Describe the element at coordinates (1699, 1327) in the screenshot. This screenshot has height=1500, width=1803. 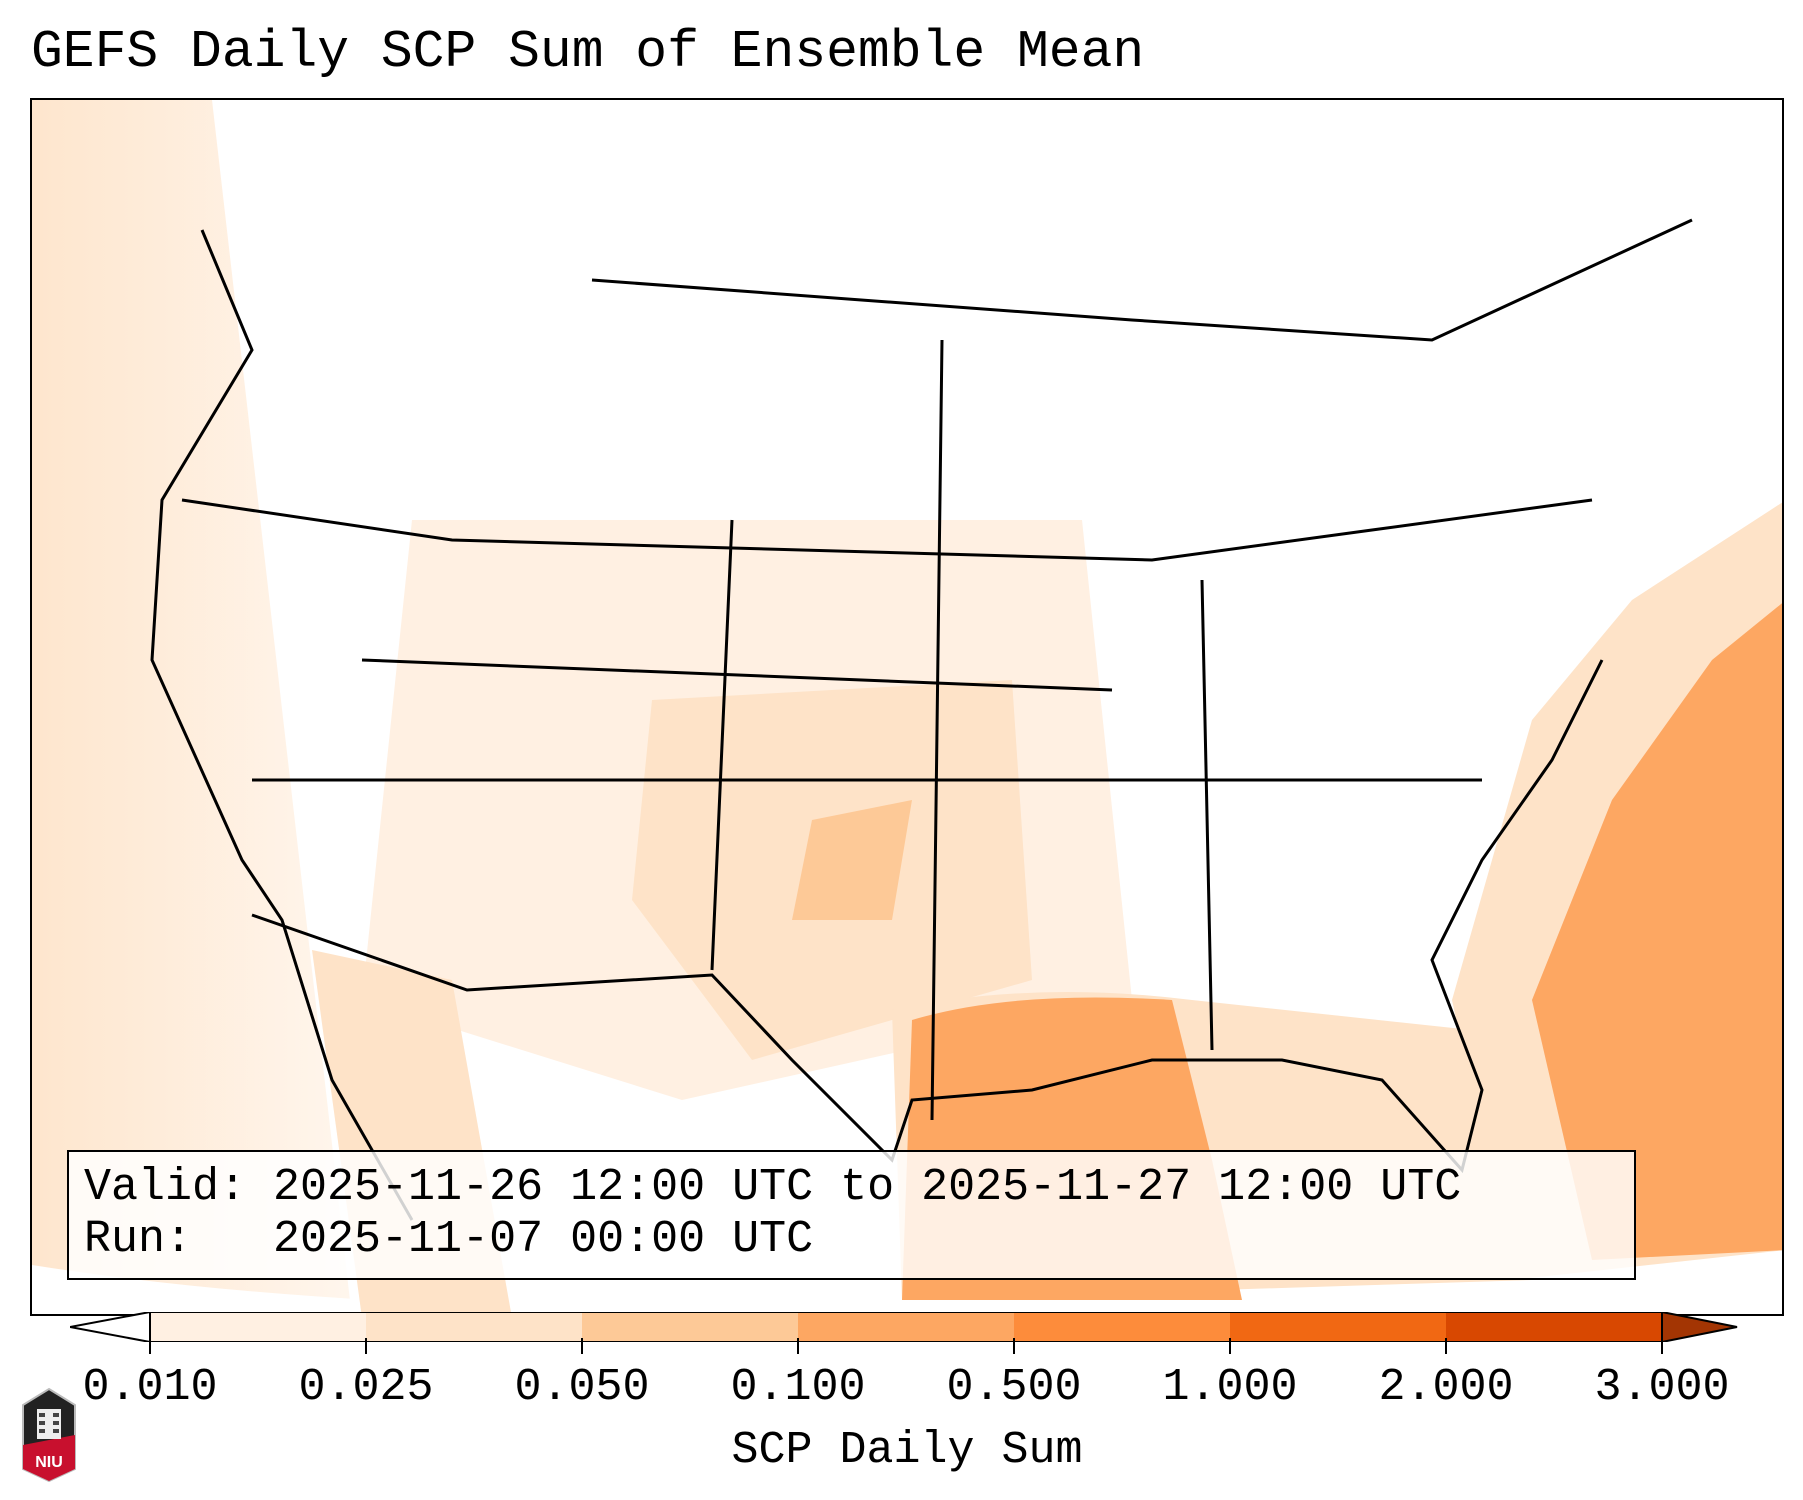
I see `colorbar-over-arrow` at that location.